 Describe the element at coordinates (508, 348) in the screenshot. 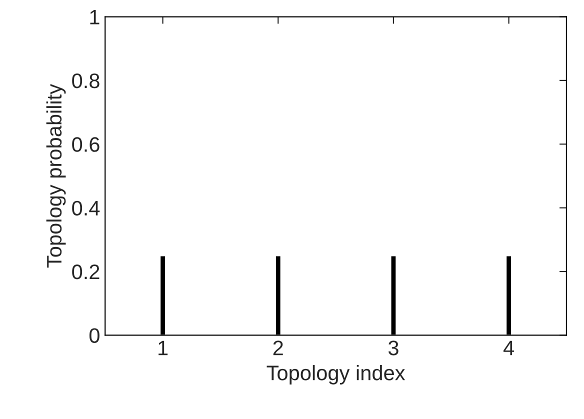

I see `x-tick-label: 4` at that location.